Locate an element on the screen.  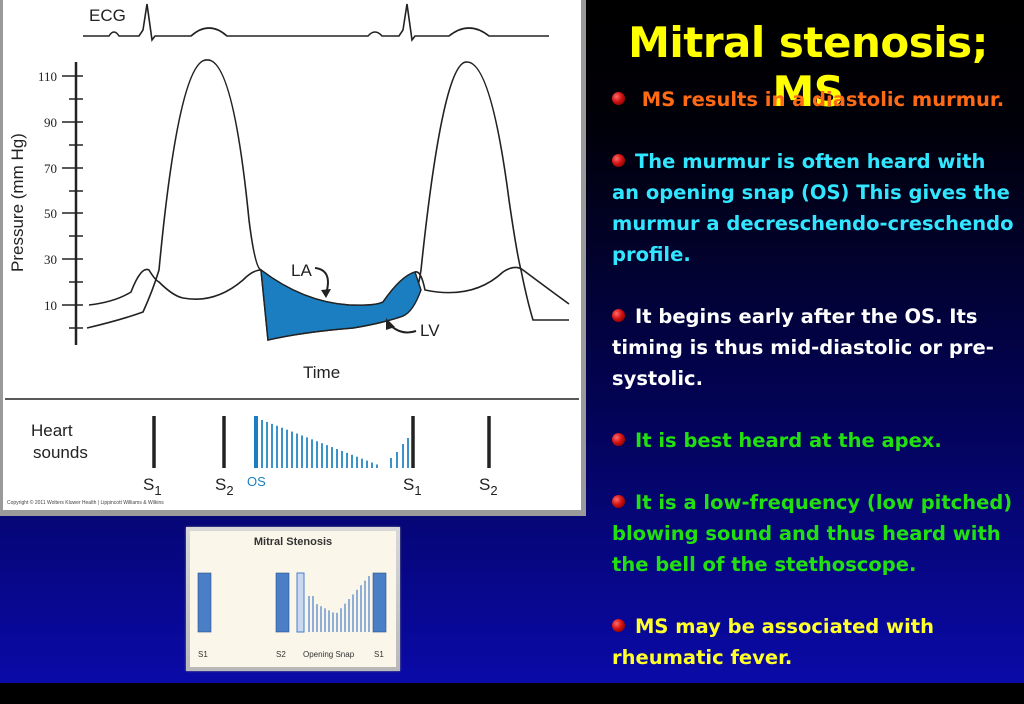
y-axis-label: Pressure (mm Hg) is located at coordinates (17, 202).